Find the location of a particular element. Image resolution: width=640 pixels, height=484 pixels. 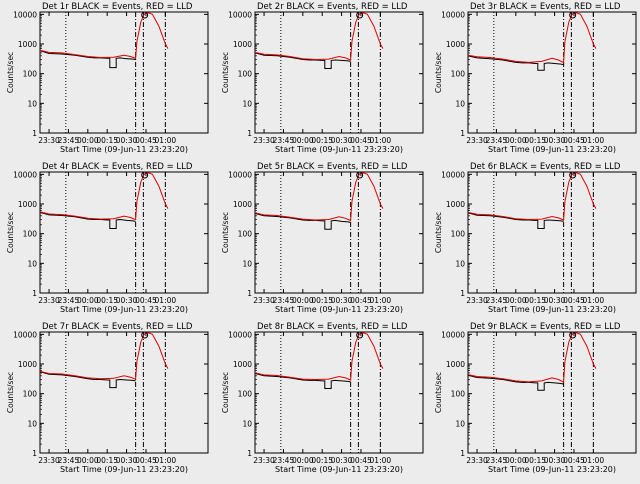

panel-title: Det 9r BLACK = Events, RED = LLD is located at coordinates (545, 327).